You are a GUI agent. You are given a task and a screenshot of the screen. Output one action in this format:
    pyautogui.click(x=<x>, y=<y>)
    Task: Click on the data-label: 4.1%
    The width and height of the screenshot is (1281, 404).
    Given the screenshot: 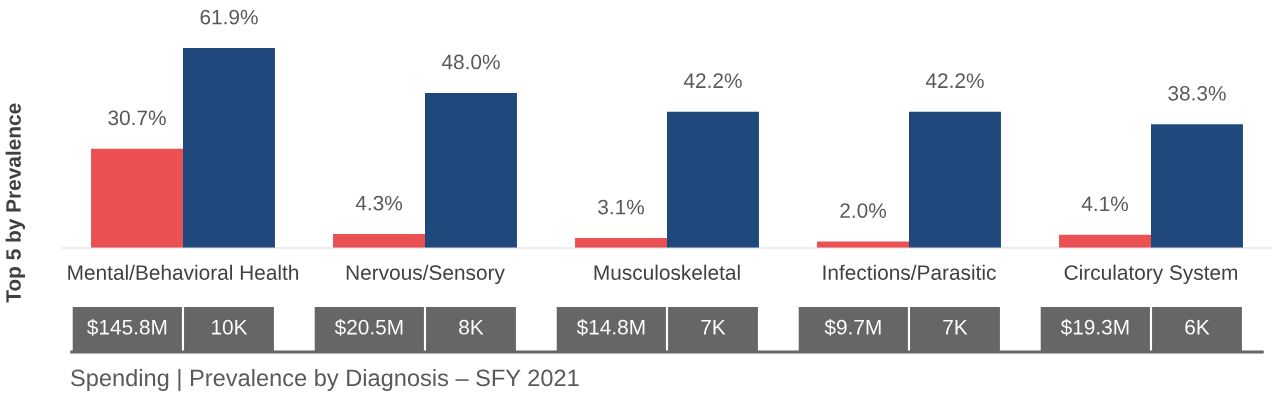 What is the action you would take?
    pyautogui.click(x=1105, y=204)
    